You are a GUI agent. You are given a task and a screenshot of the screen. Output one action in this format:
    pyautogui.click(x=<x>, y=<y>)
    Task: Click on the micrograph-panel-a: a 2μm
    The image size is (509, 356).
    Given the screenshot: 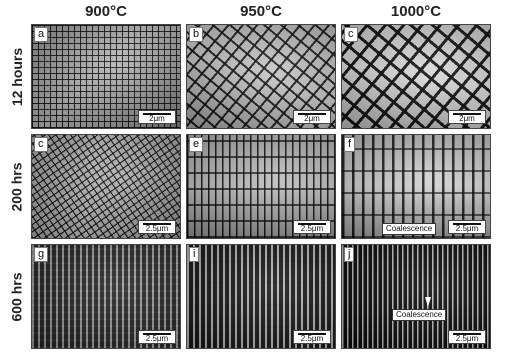 What is the action you would take?
    pyautogui.click(x=106, y=76)
    